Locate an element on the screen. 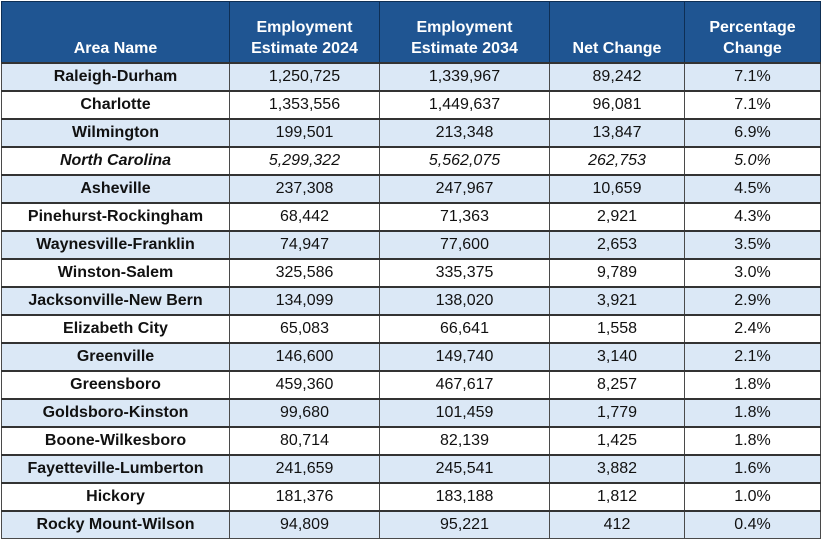 The height and width of the screenshot is (539, 823). table-row: Goldsboro-Kinston 99,680 101,459 1,779 1.8% is located at coordinates (411, 413).